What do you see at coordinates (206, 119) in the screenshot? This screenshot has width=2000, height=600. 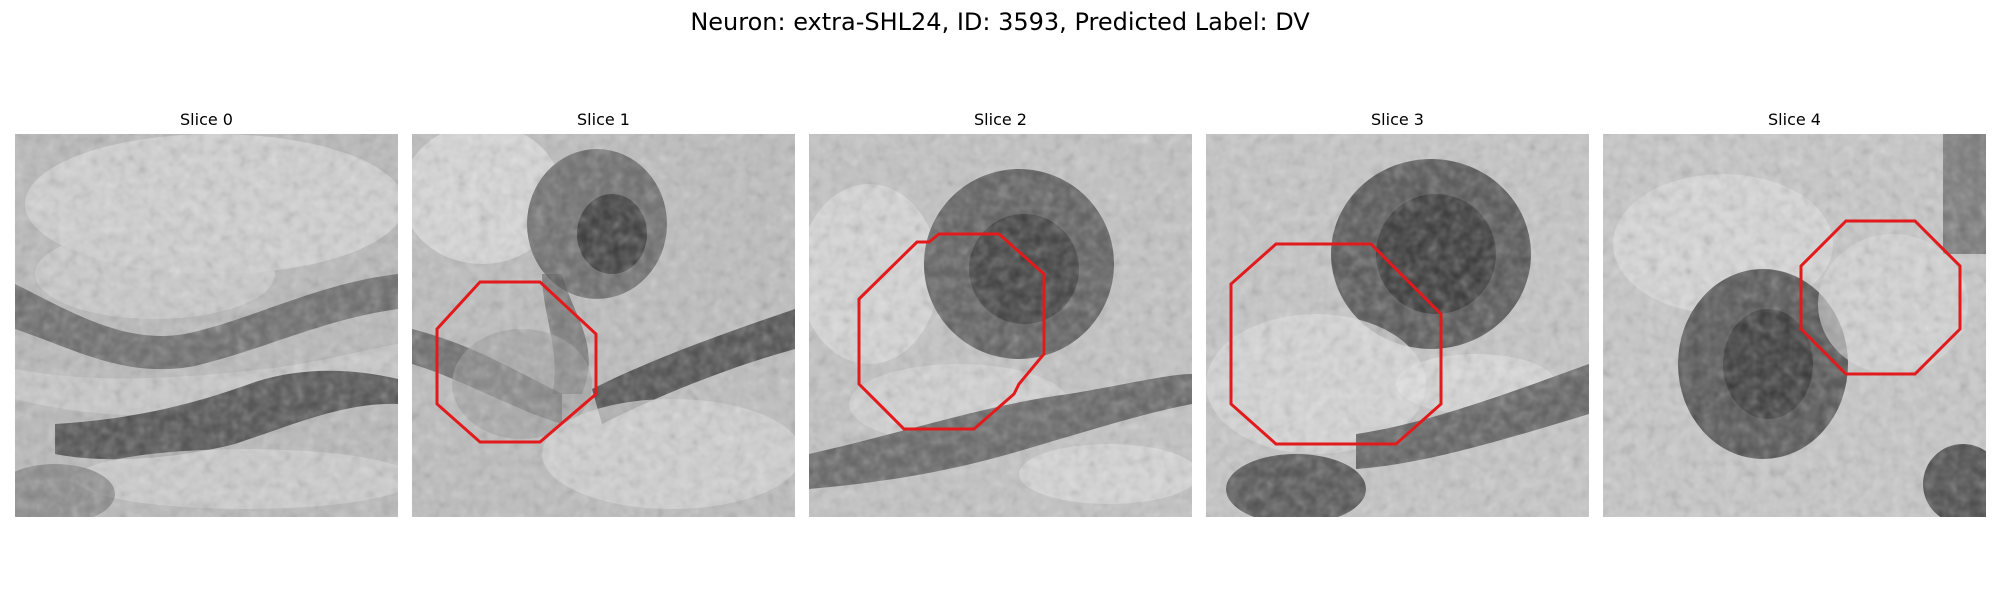 I see `panel-title-slice-0: Slice 0` at bounding box center [206, 119].